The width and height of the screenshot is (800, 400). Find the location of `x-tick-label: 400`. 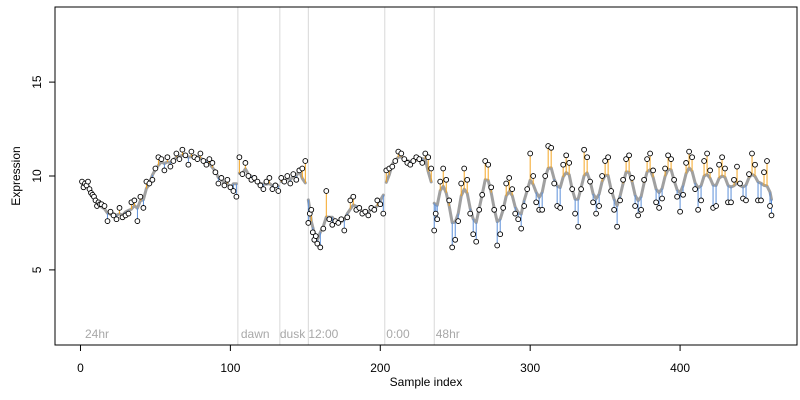

x-tick-label: 400 is located at coordinates (680, 368).